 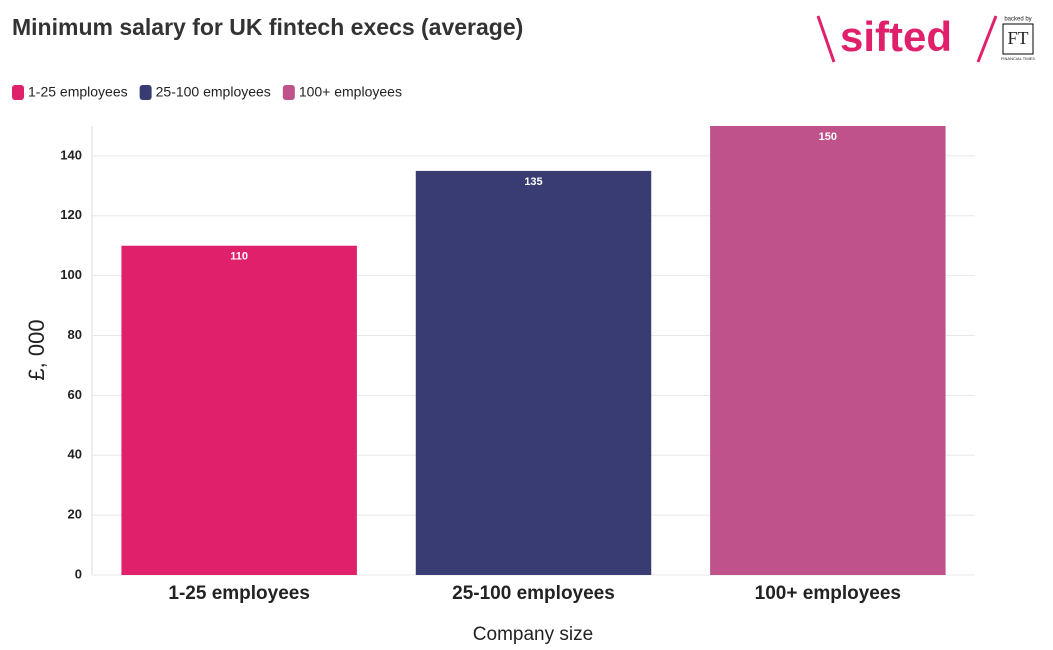 What do you see at coordinates (75, 454) in the screenshot?
I see `y-tick-label: 40` at bounding box center [75, 454].